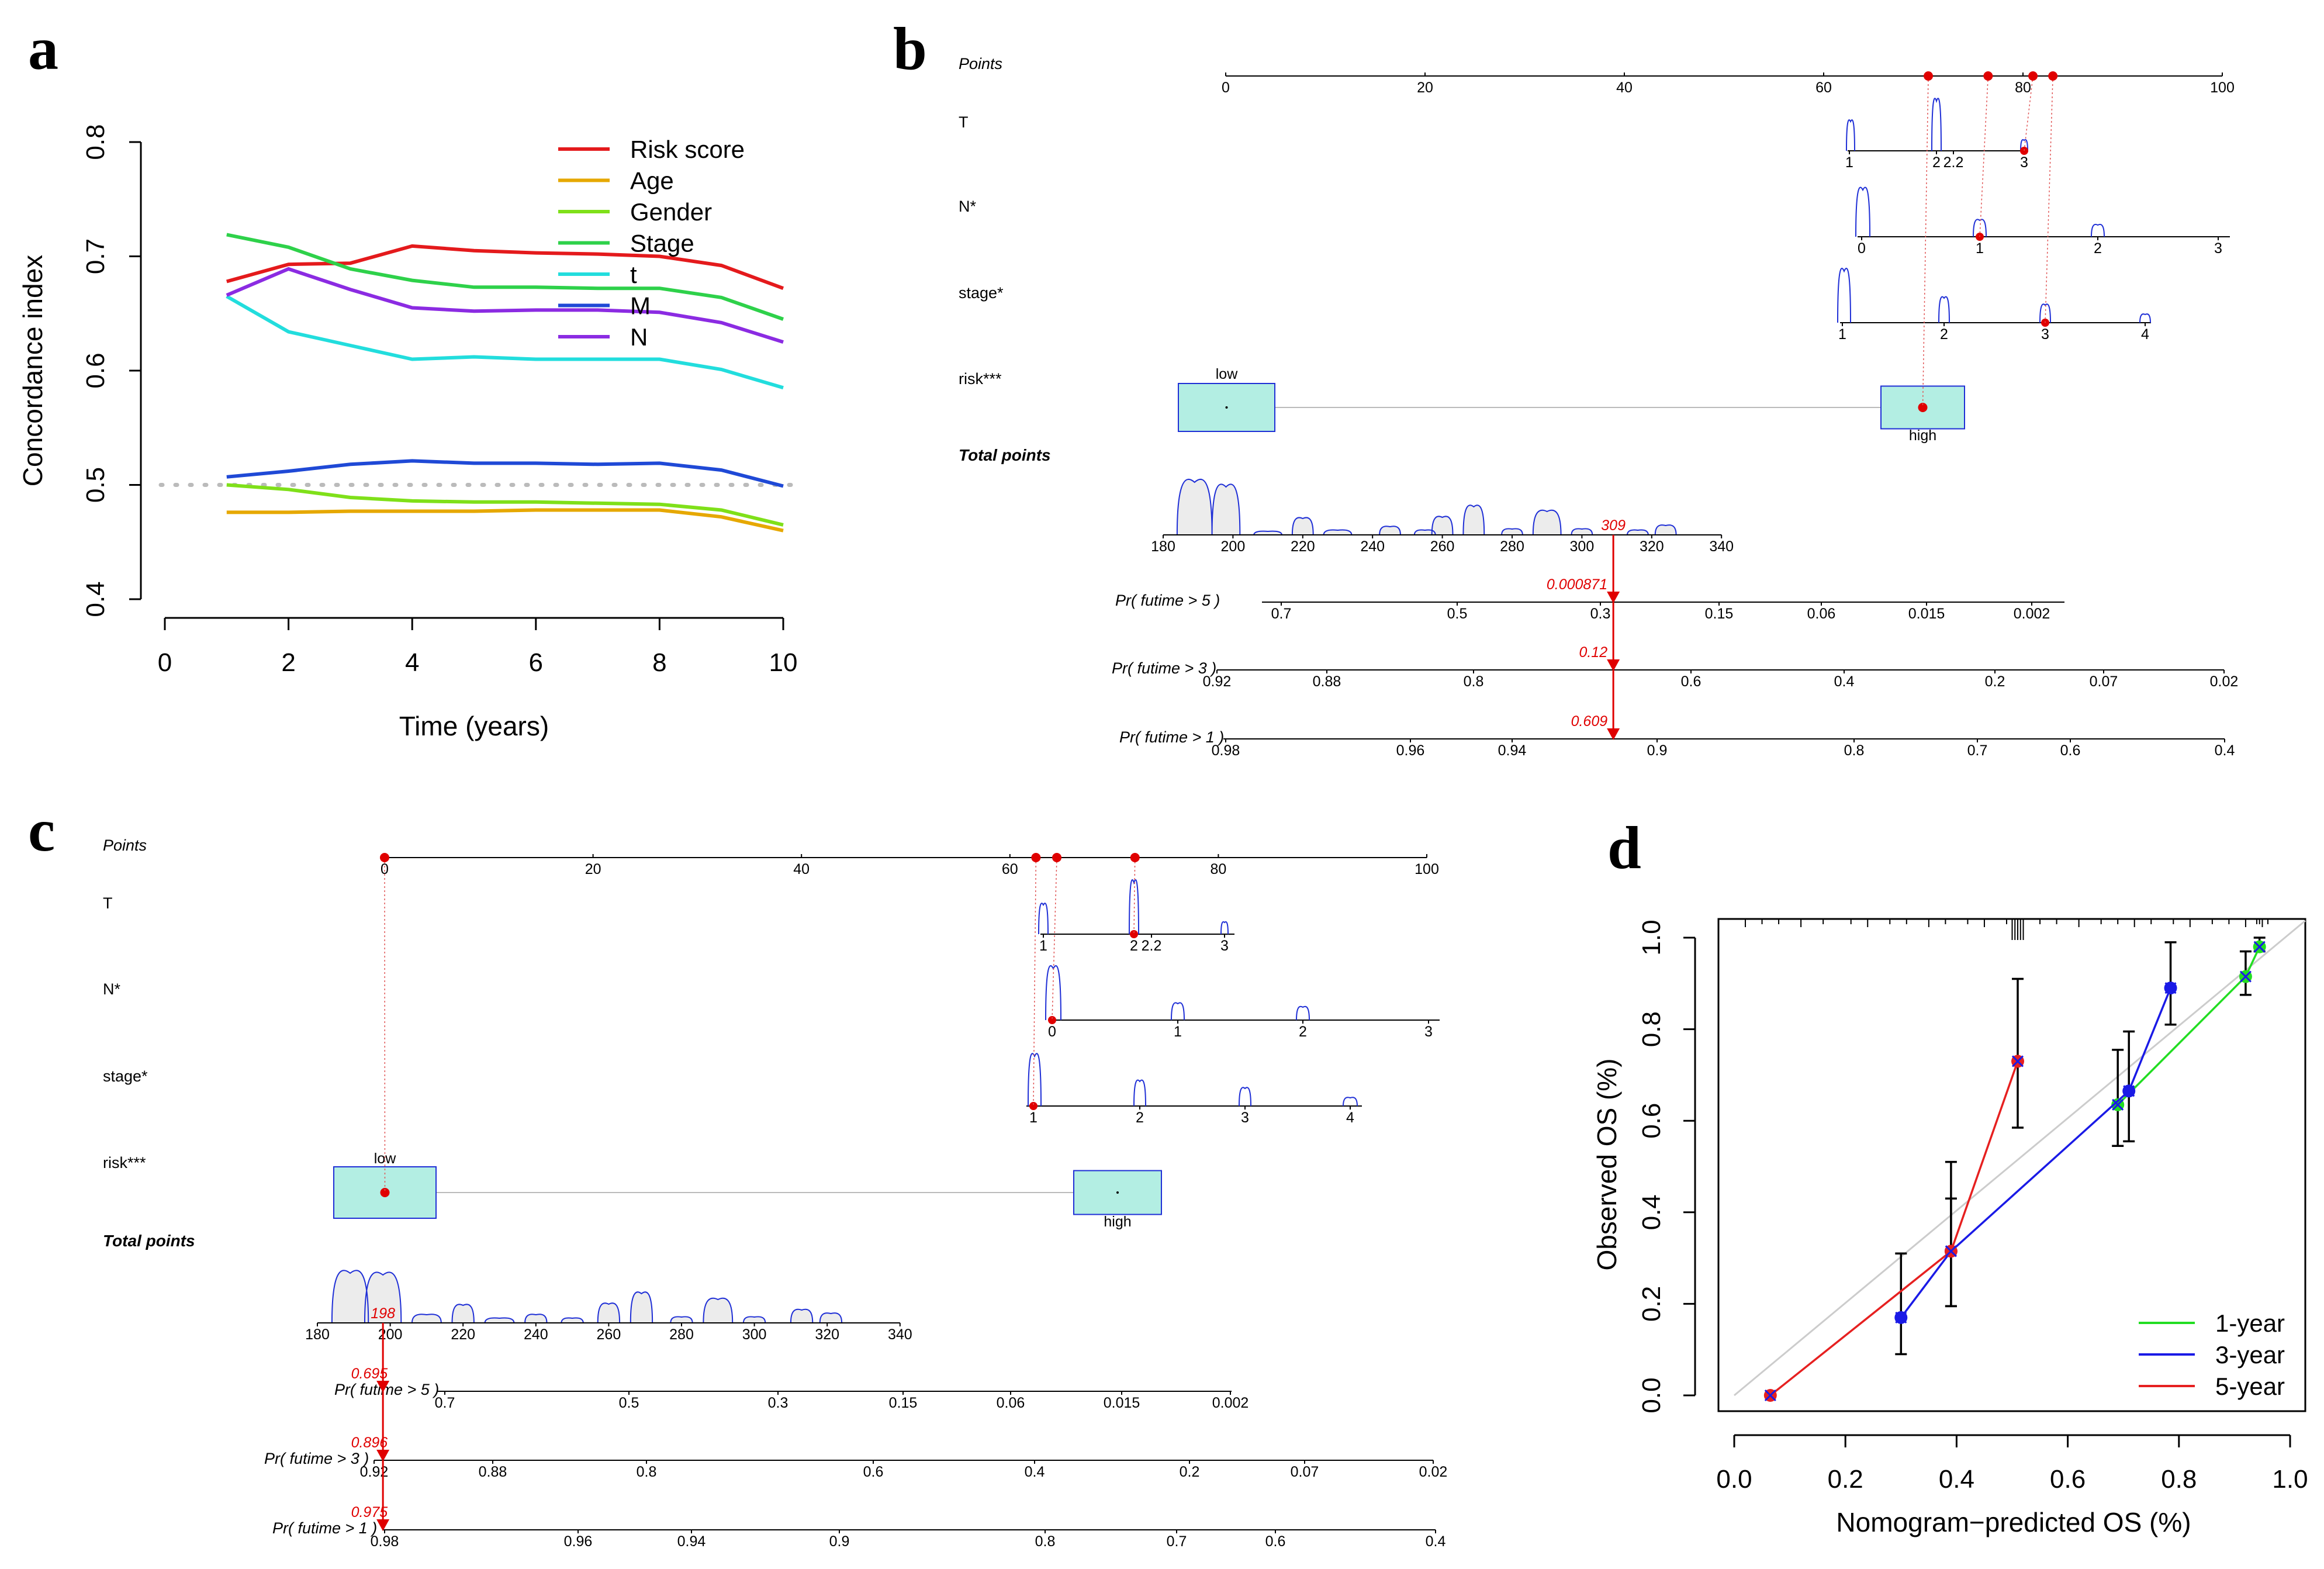 The image size is (2324, 1569). Describe the element at coordinates (1651, 1121) in the screenshot. I see `y-tick-label: 0.6` at that location.